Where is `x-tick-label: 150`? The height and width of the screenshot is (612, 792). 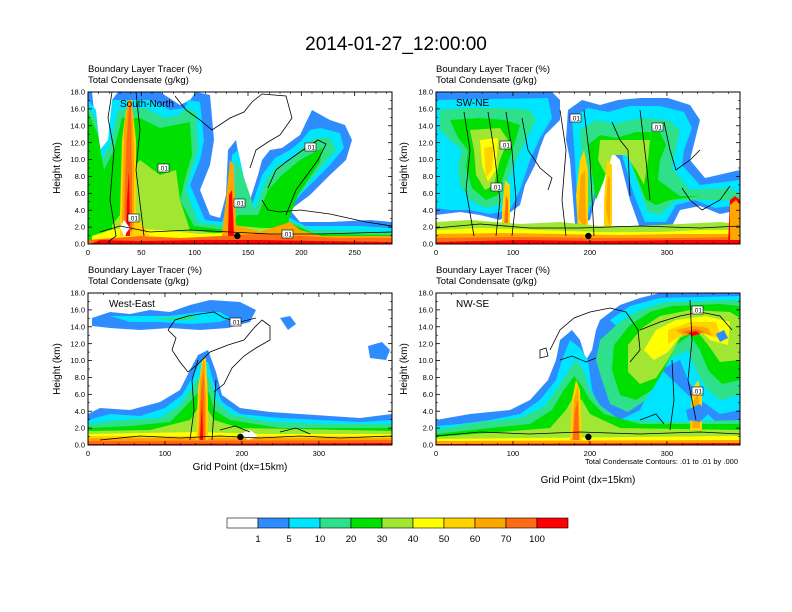 x-tick-label: 150 is located at coordinates (248, 252).